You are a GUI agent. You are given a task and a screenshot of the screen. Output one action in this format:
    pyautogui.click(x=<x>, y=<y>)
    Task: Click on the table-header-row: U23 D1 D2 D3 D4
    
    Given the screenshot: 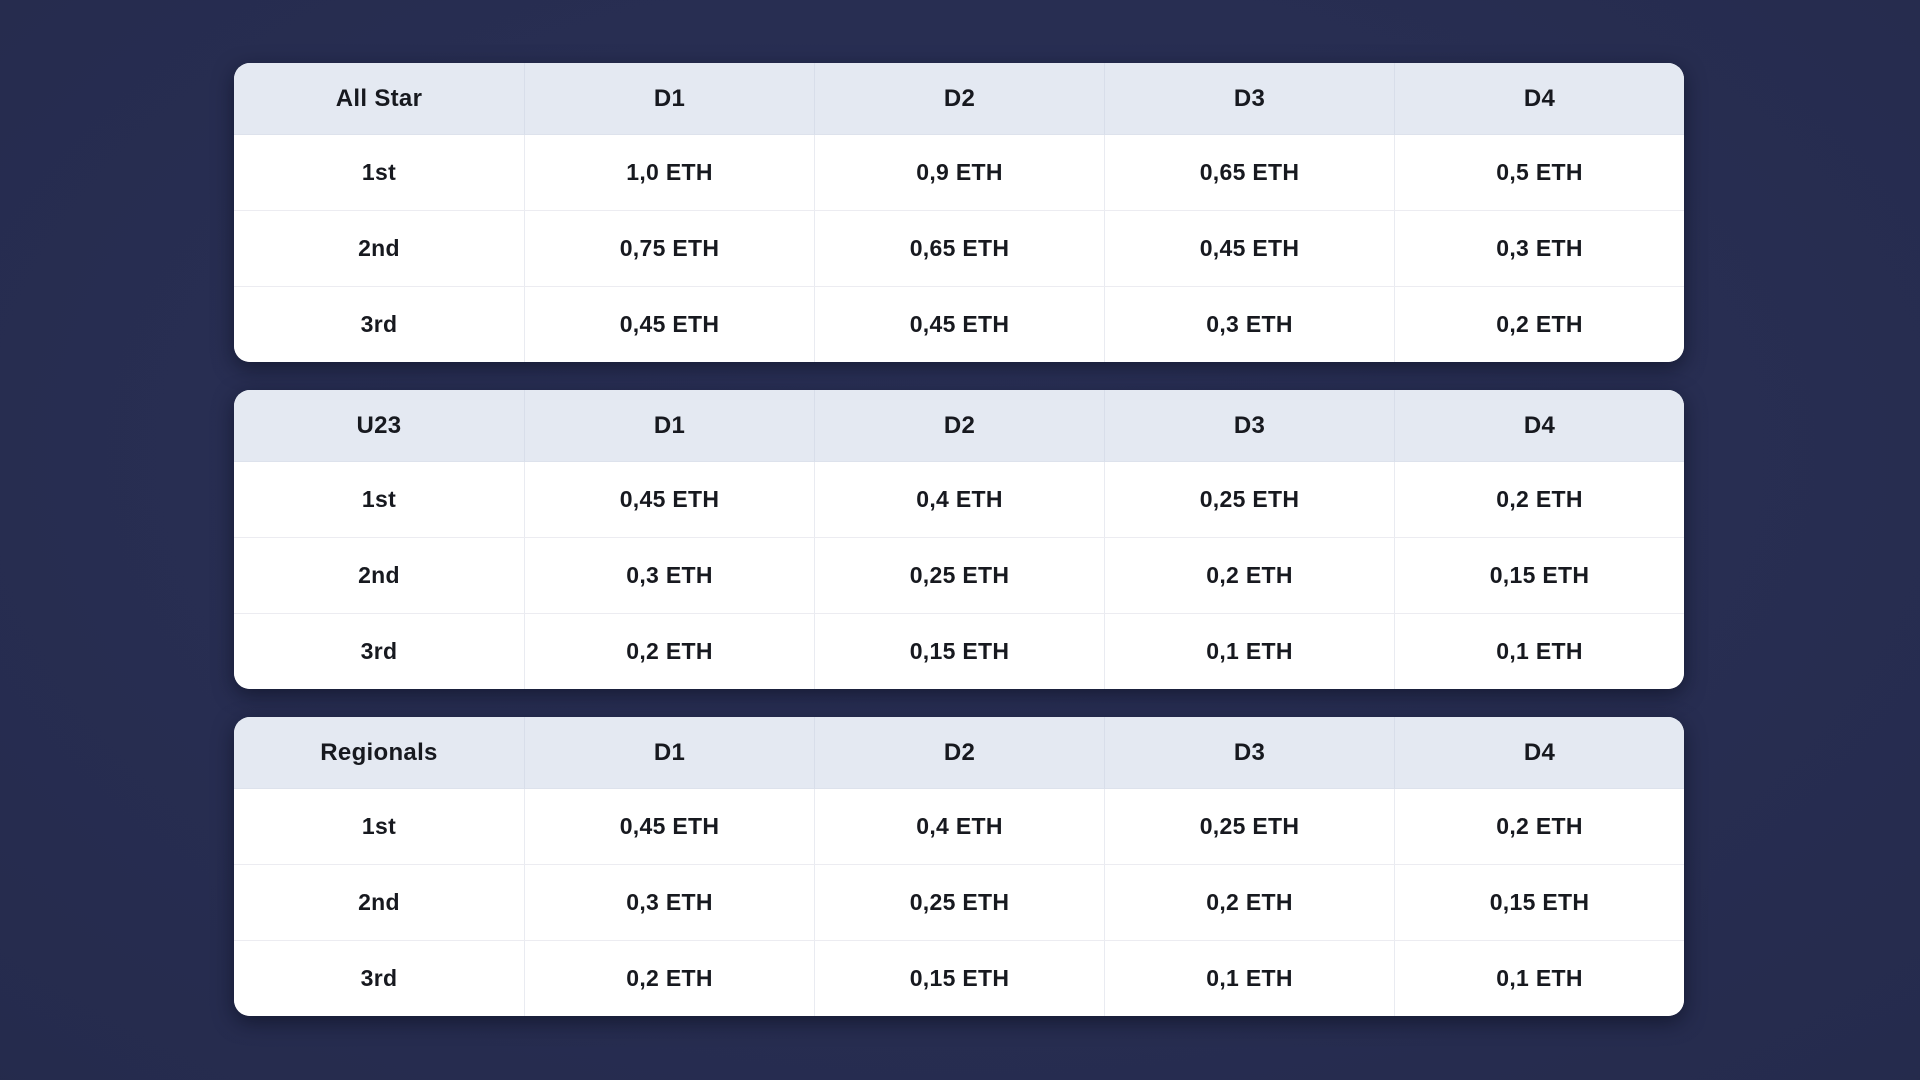 What is the action you would take?
    pyautogui.click(x=959, y=426)
    